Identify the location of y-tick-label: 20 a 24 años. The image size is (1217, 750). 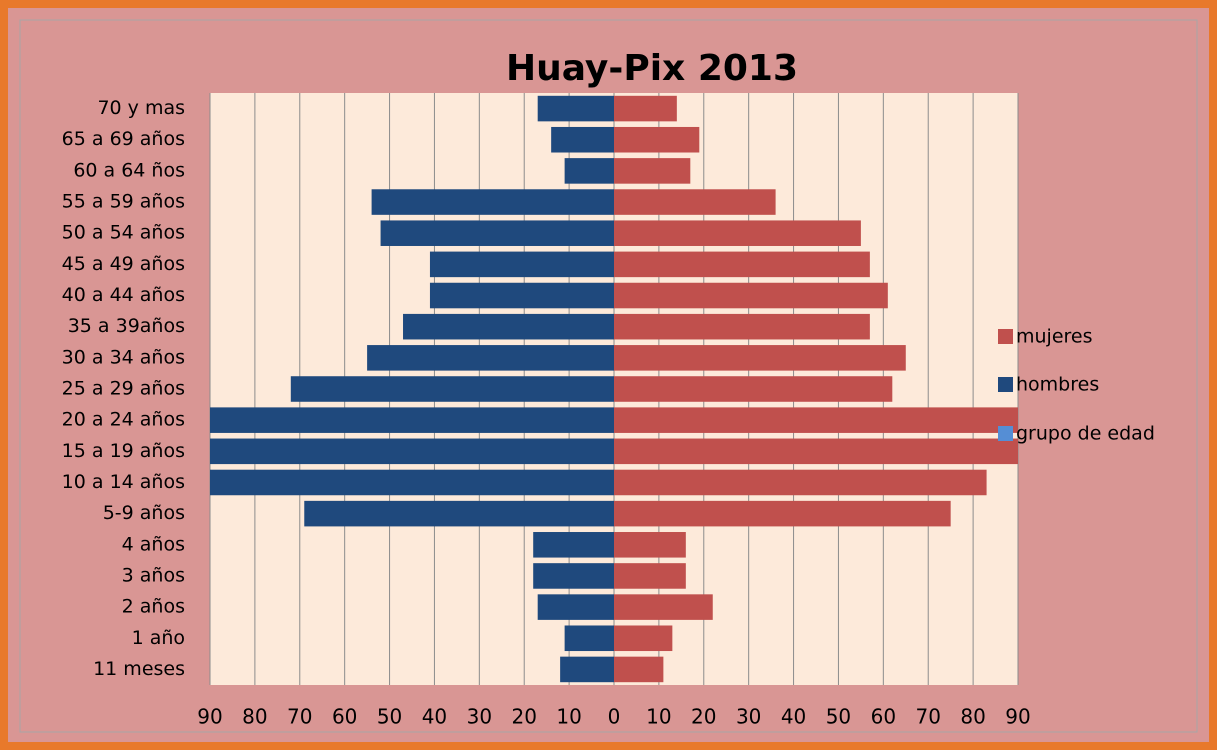
(123, 420).